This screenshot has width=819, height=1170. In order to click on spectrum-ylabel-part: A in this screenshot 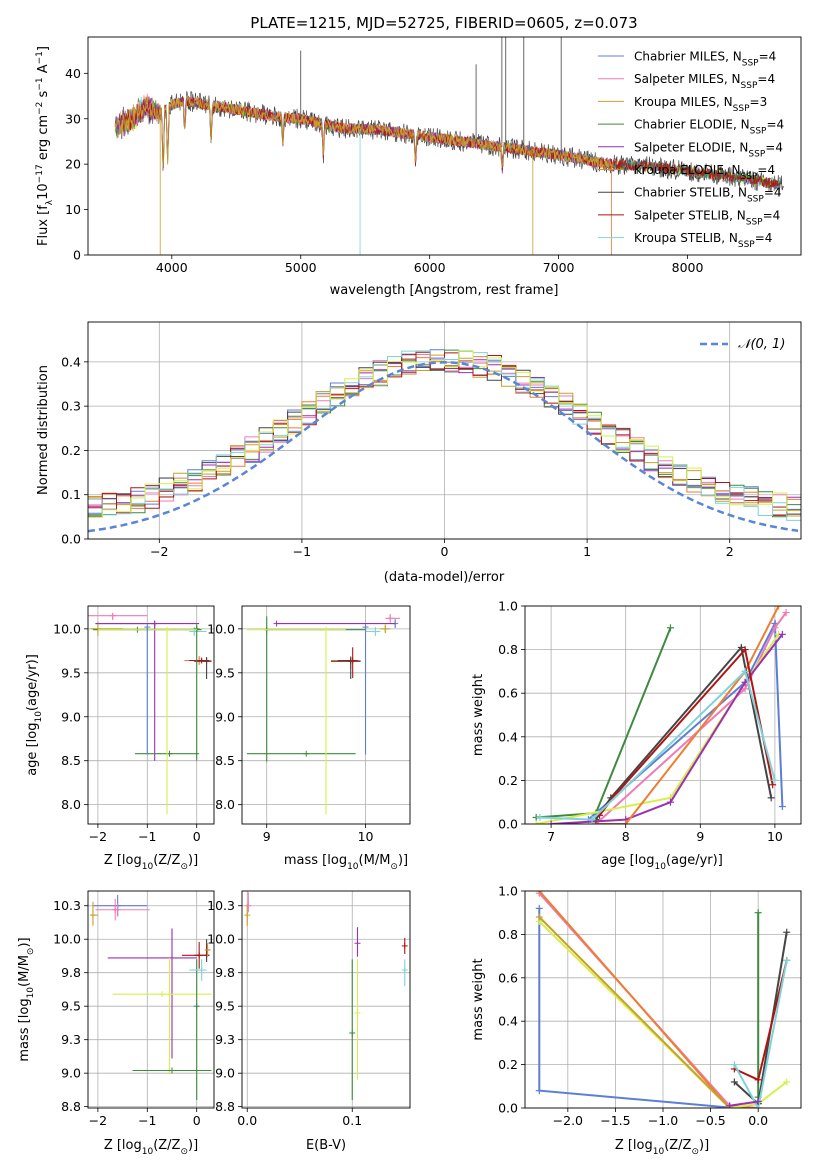, I will do `click(43, 70)`.